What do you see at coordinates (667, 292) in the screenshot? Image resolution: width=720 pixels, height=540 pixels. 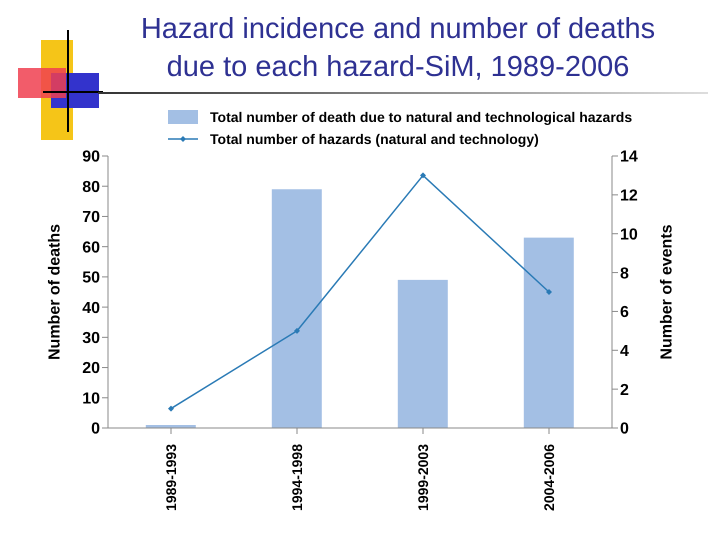 I see `y2-axis-title: Number of events` at bounding box center [667, 292].